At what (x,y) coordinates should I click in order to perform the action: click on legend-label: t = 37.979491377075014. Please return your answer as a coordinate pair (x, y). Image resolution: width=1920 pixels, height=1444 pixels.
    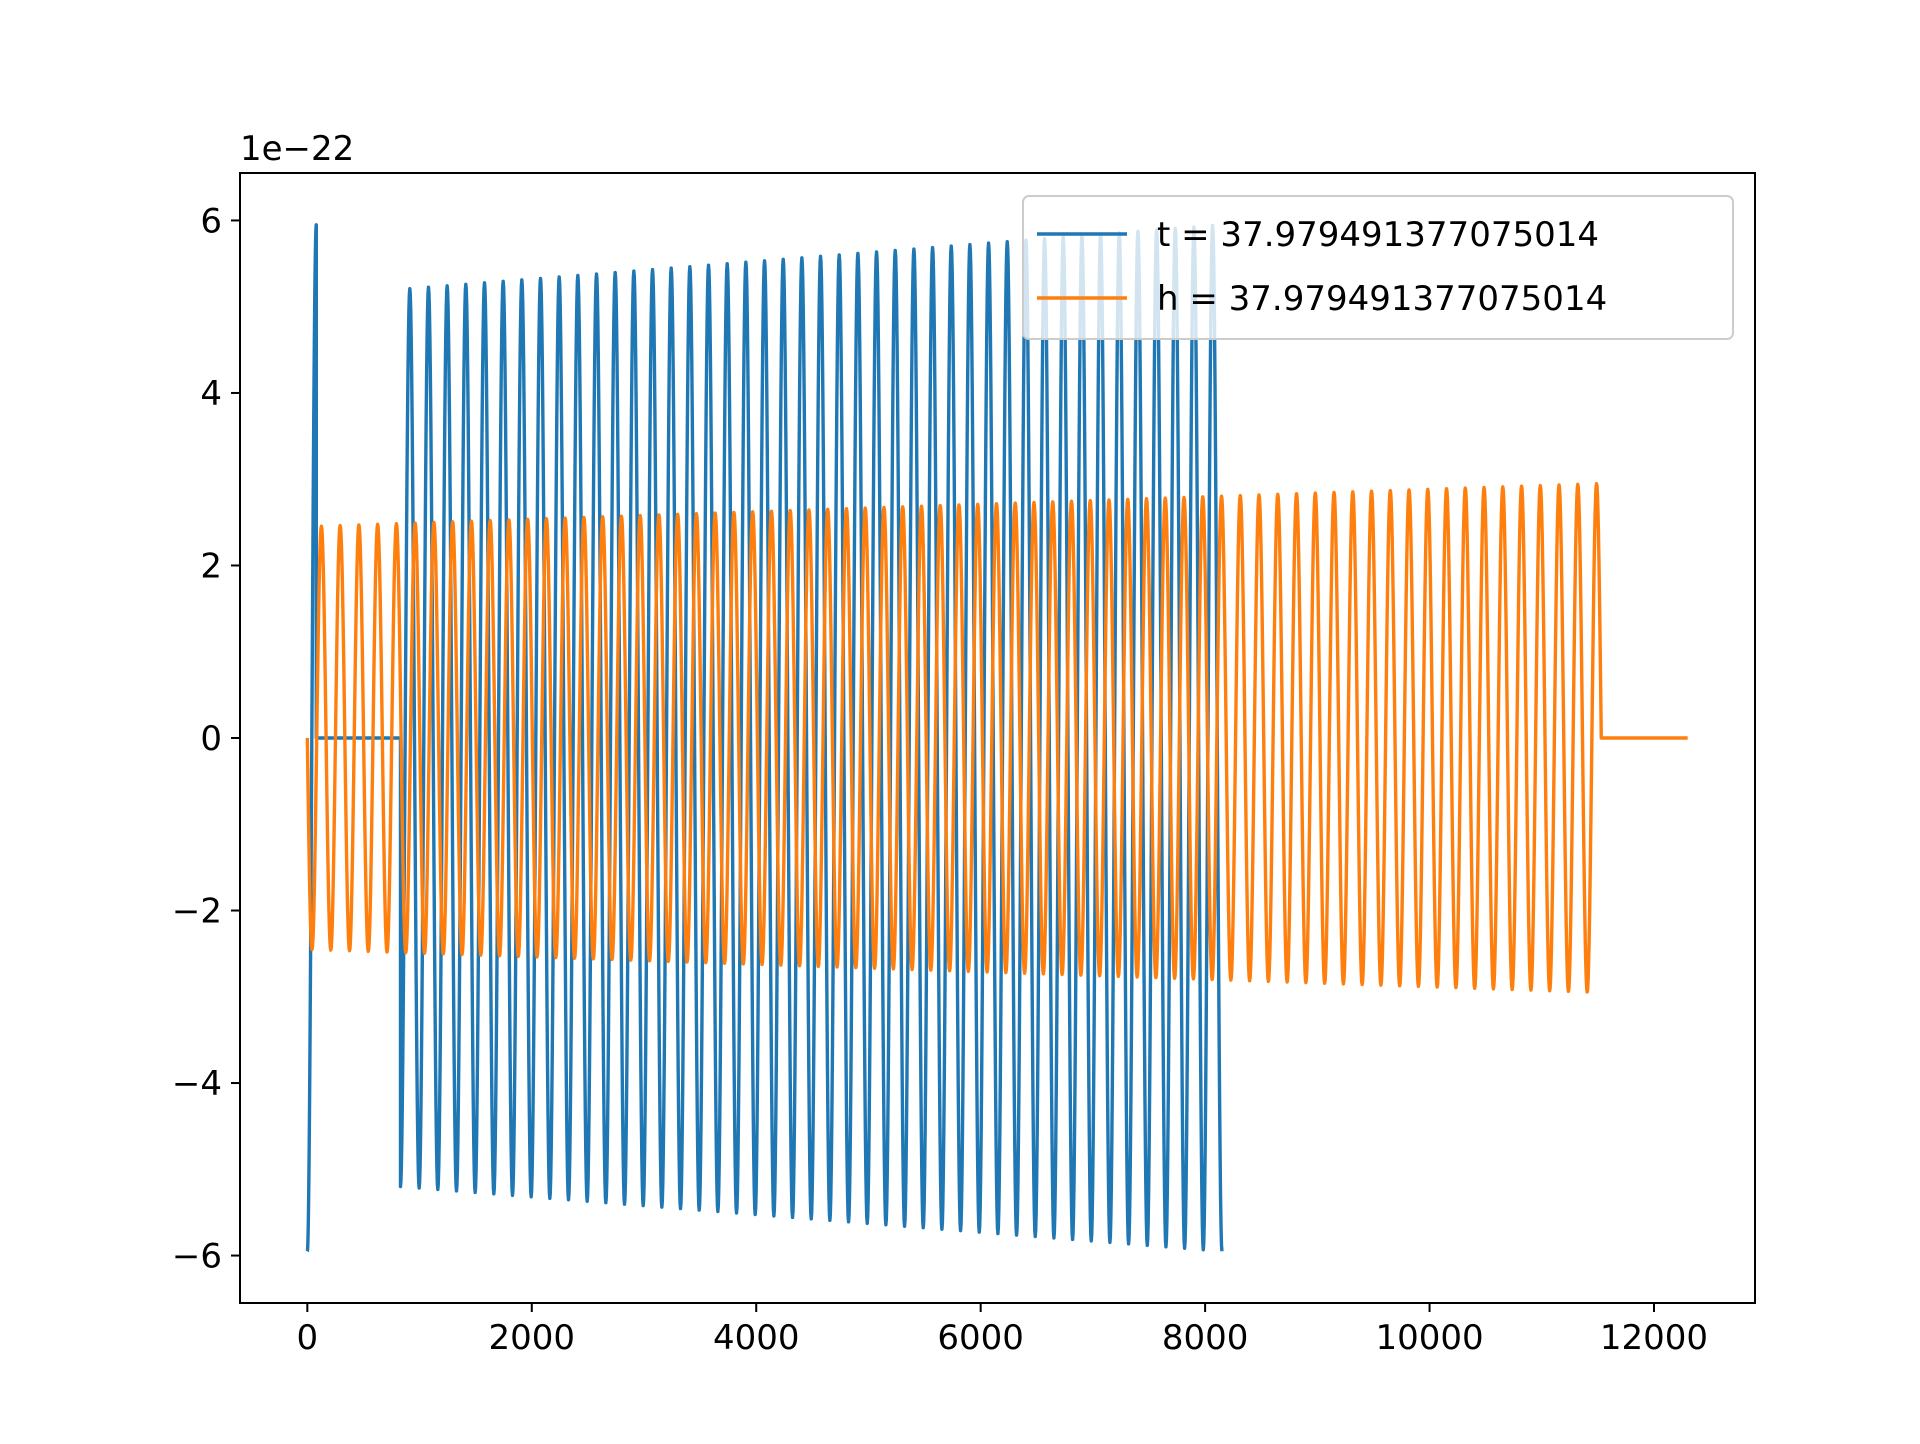
    Looking at the image, I should click on (1378, 235).